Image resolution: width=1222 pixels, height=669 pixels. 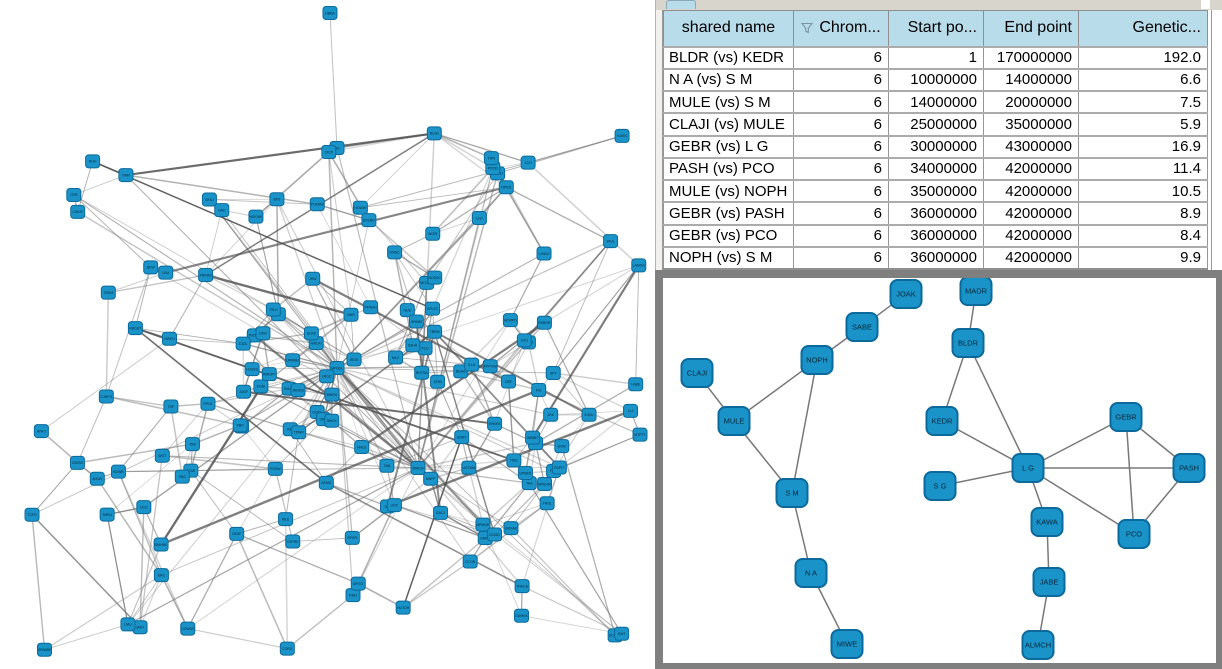 I want to click on overview-node: MTPTT, so click(x=640, y=434).